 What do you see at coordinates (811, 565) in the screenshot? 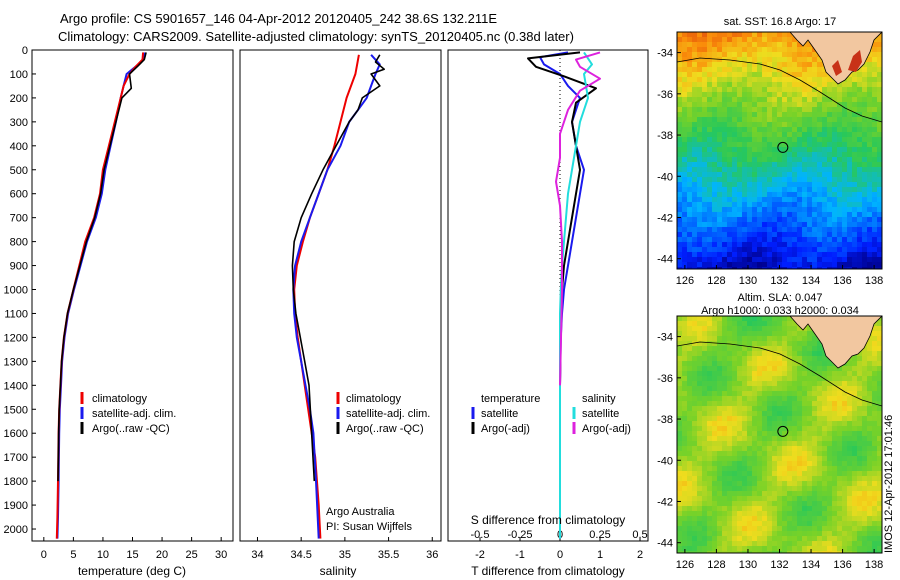
I see `sla-lon-tick-label: 134` at bounding box center [811, 565].